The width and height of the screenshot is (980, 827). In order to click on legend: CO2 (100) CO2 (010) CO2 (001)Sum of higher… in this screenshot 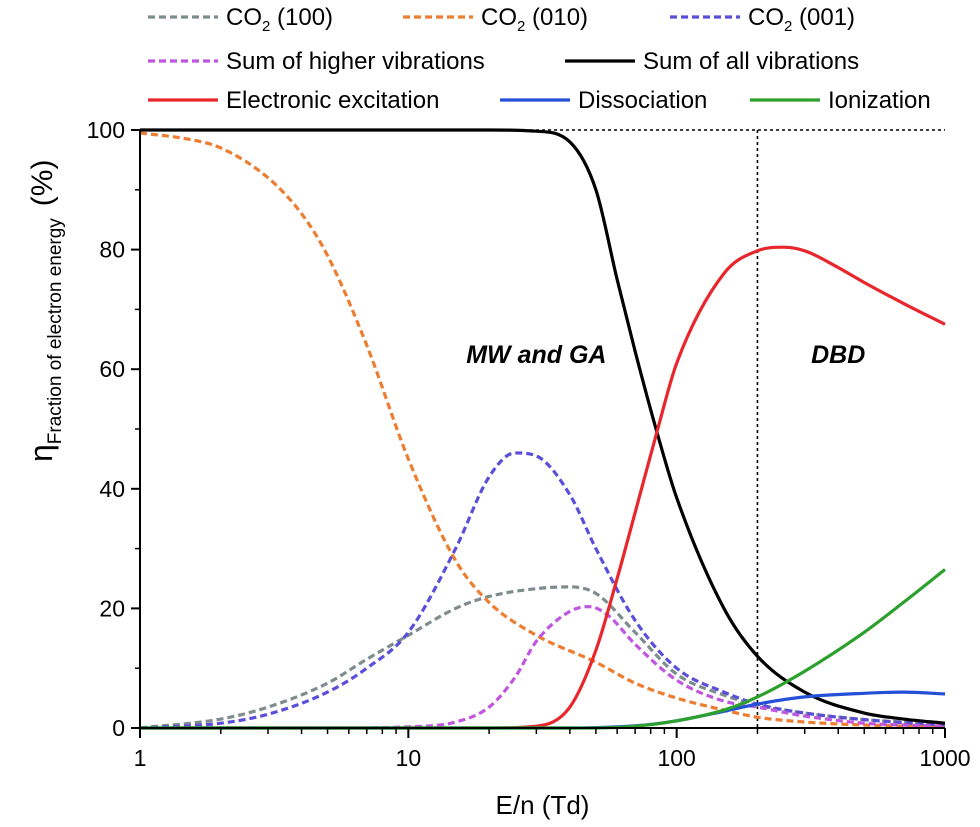, I will do `click(539, 59)`.